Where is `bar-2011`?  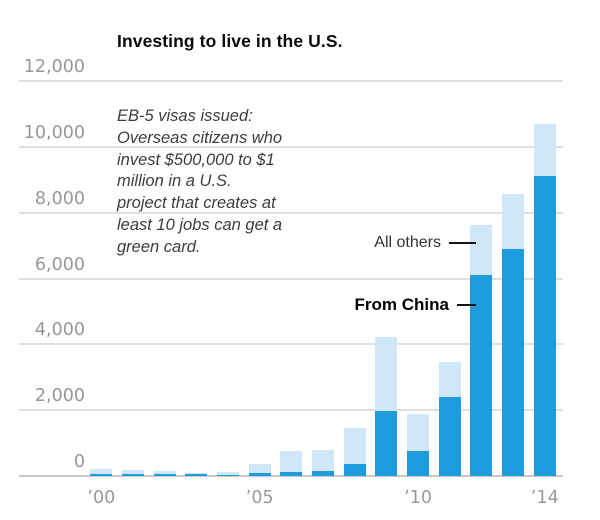
bar-2011 is located at coordinates (449, 419).